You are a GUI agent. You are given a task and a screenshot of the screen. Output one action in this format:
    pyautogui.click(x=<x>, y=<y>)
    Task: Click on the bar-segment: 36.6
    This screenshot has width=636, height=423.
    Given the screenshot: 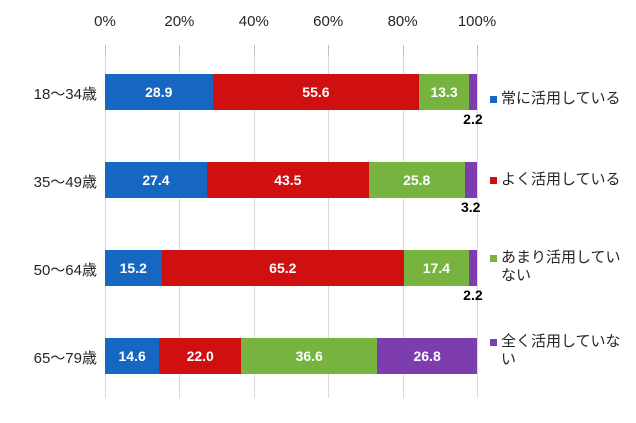 What is the action you would take?
    pyautogui.click(x=309, y=356)
    